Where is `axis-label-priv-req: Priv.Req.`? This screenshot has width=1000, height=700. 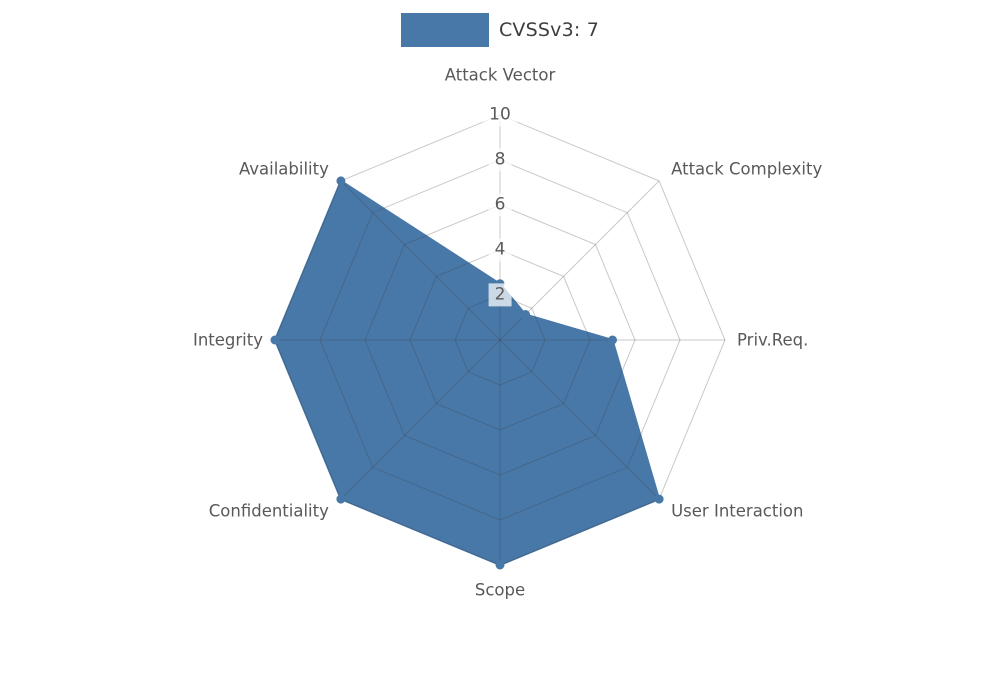 axis-label-priv-req: Priv.Req. is located at coordinates (773, 340).